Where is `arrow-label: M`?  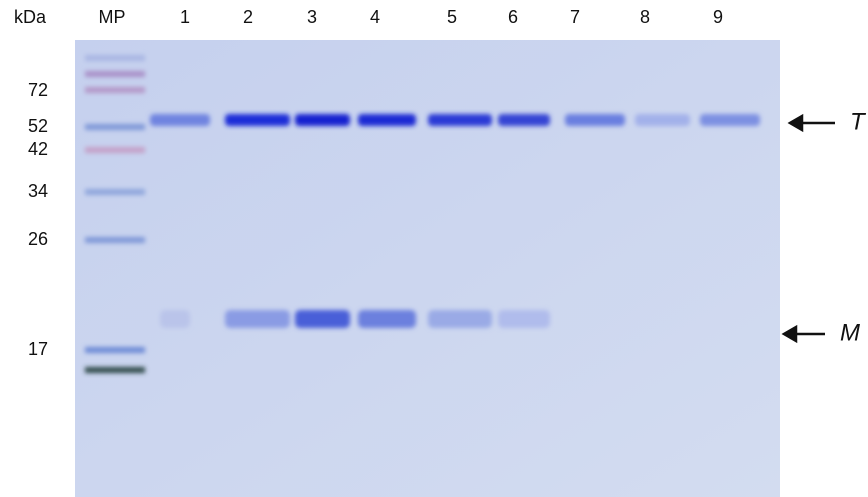 arrow-label: M is located at coordinates (850, 332).